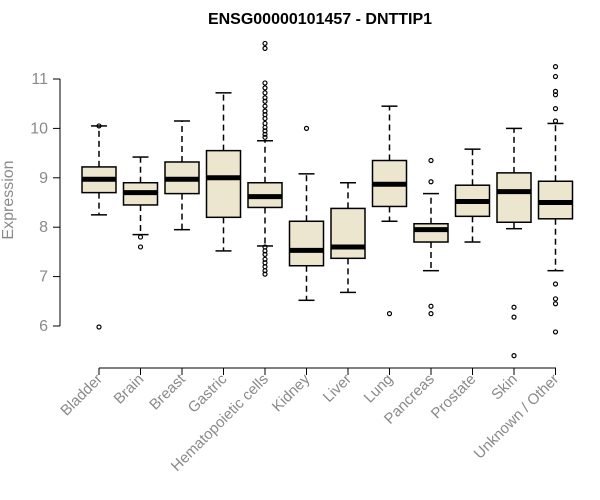 This screenshot has width=600, height=500. I want to click on y-tick-label: 6, so click(43, 326).